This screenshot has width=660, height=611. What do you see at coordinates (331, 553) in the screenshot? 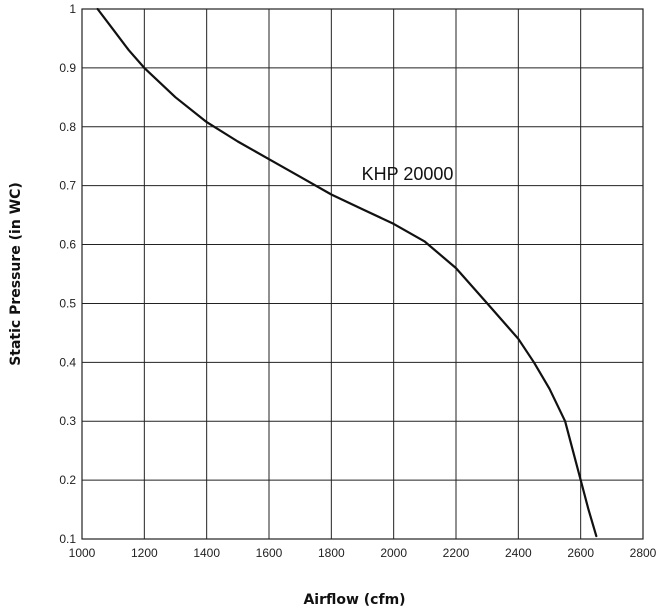
I see `x-tick-label: 1800` at bounding box center [331, 553].